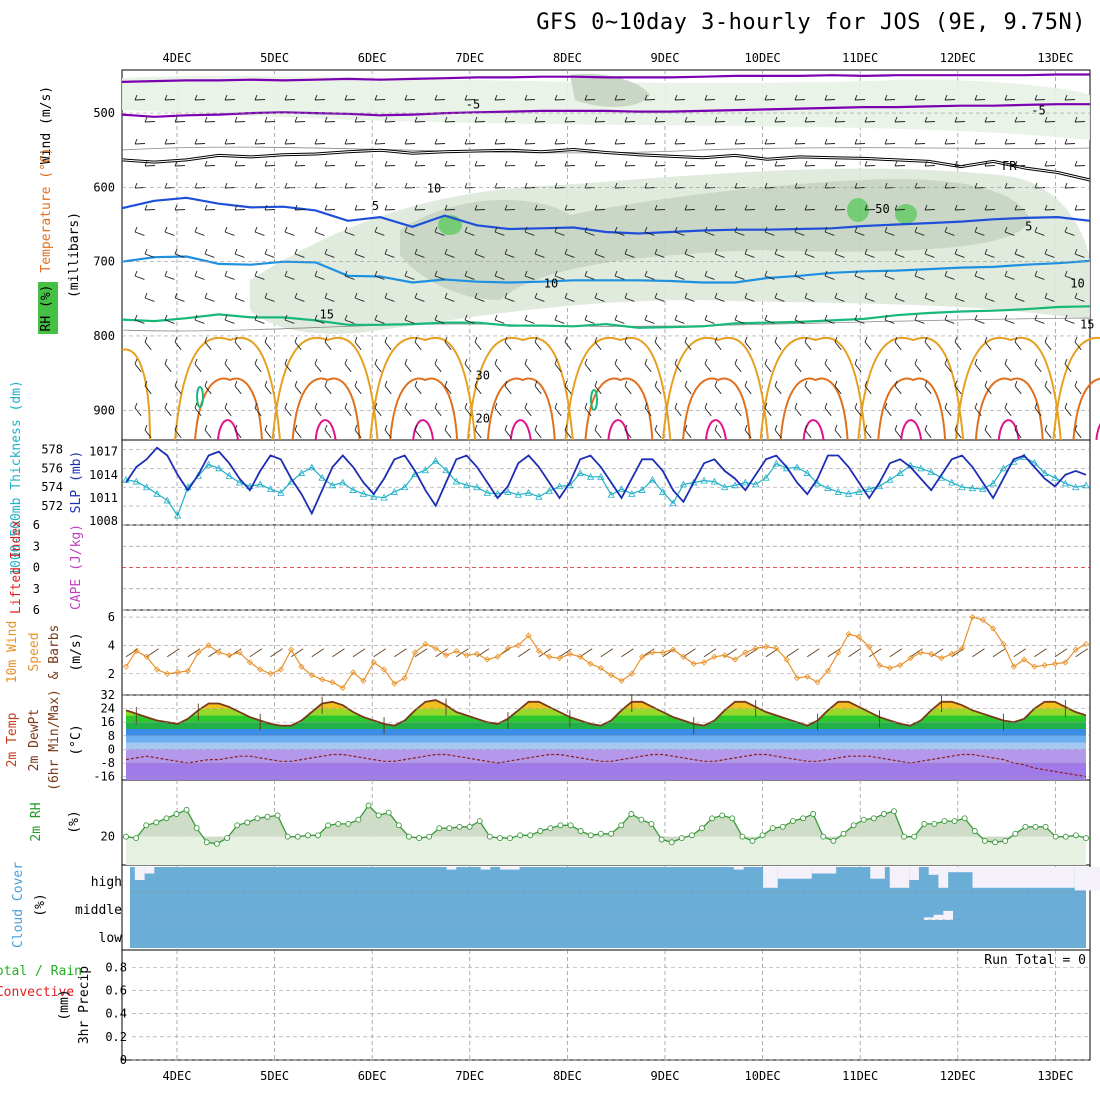 The image size is (1100, 1100). Describe the element at coordinates (36, 546) in the screenshot. I see `y-tick-cape: 3` at that location.